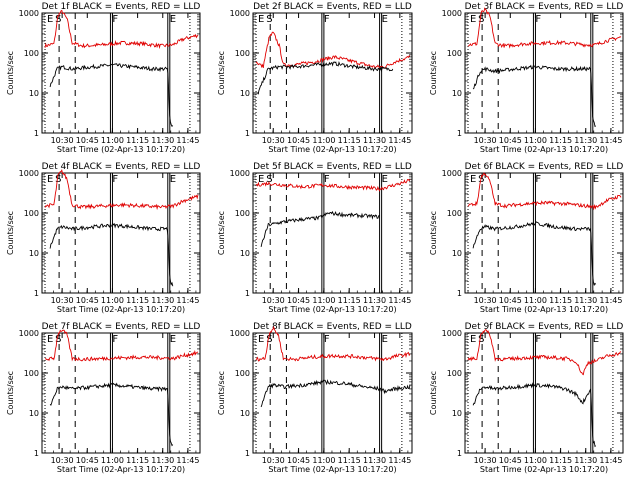  I want to click on y-tick-label: 1000, so click(240, 13).